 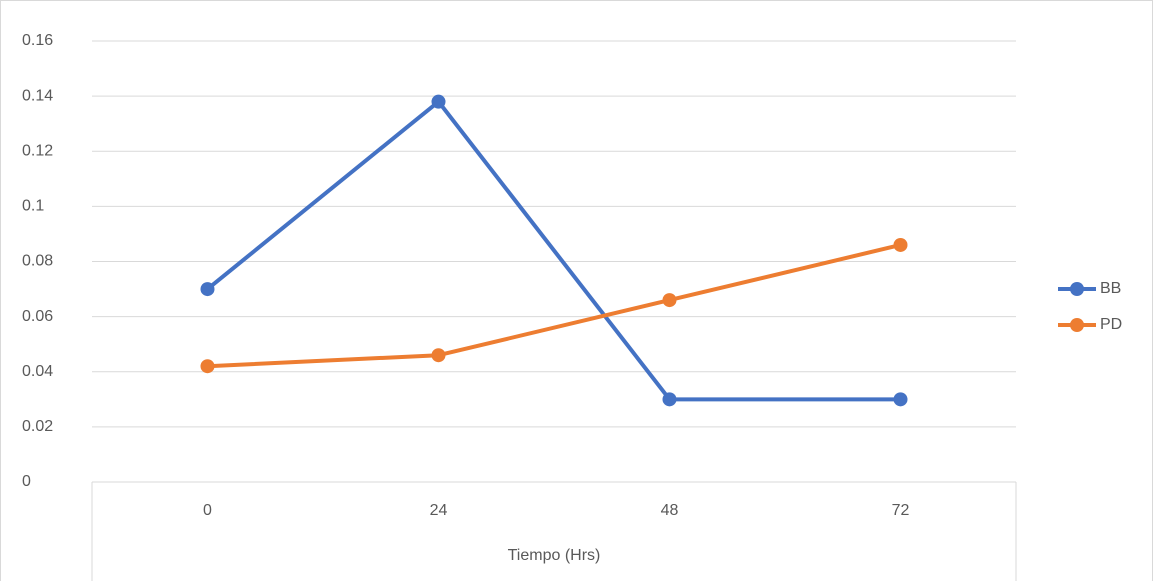 I want to click on series-line, so click(x=554, y=306).